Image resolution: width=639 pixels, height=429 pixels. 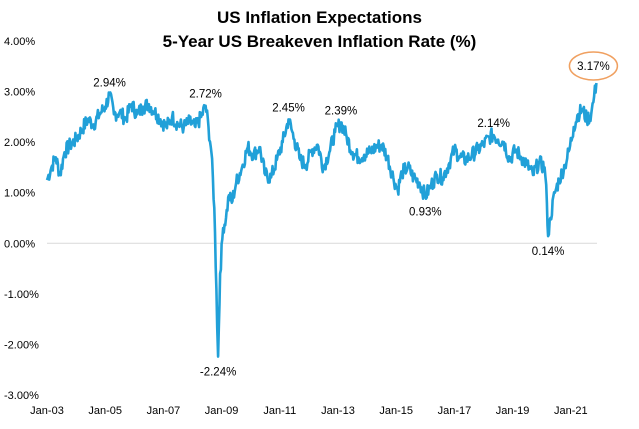 I want to click on chart-subtitle: 5-Year US Breakeven Inflation Rate (%), so click(x=319, y=41).